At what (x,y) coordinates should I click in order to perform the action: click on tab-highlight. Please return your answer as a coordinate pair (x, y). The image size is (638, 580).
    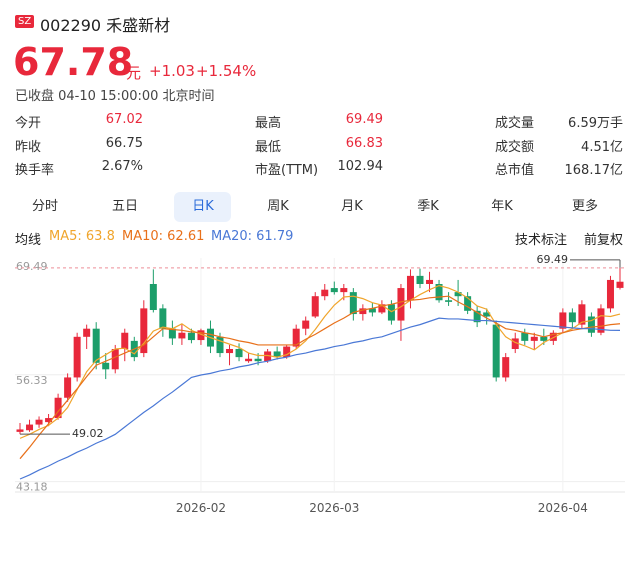
    Looking at the image, I should click on (202, 207).